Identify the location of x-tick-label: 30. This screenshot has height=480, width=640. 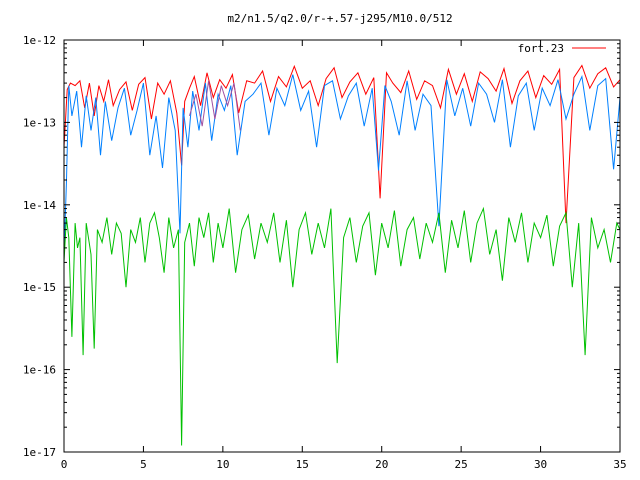
(540, 464).